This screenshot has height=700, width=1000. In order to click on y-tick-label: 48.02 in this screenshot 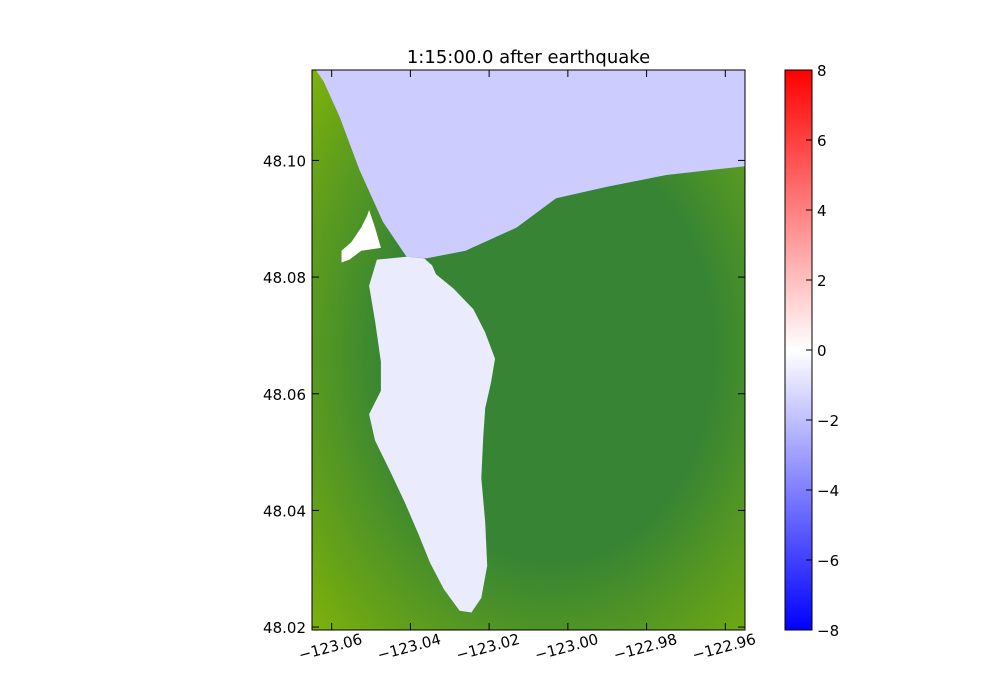, I will do `click(284, 628)`.